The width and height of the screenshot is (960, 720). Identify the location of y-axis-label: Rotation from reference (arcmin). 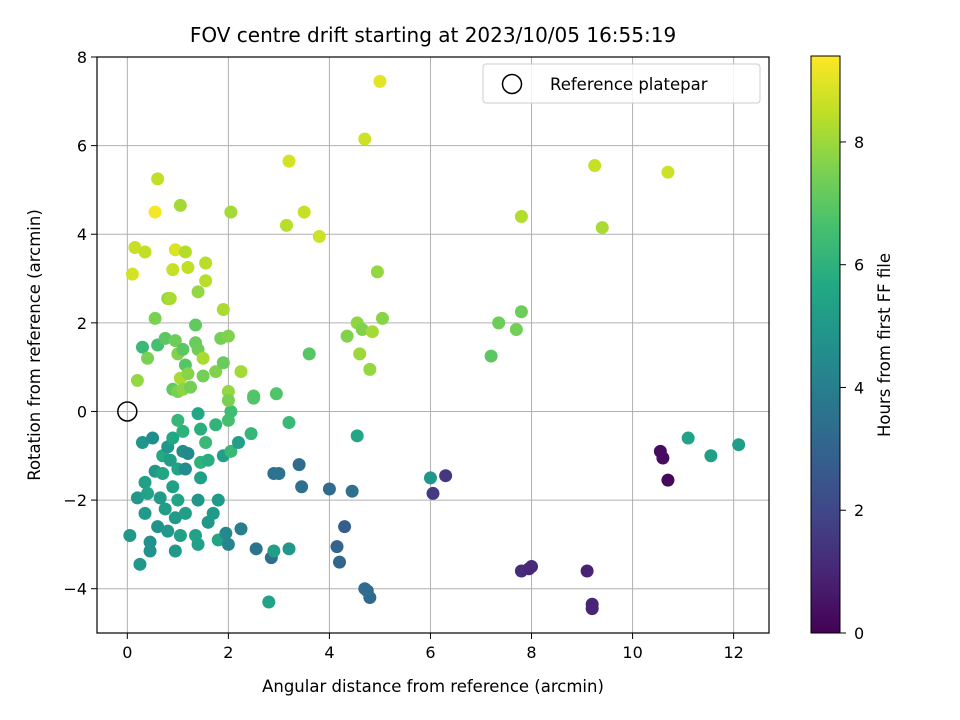
(34, 345).